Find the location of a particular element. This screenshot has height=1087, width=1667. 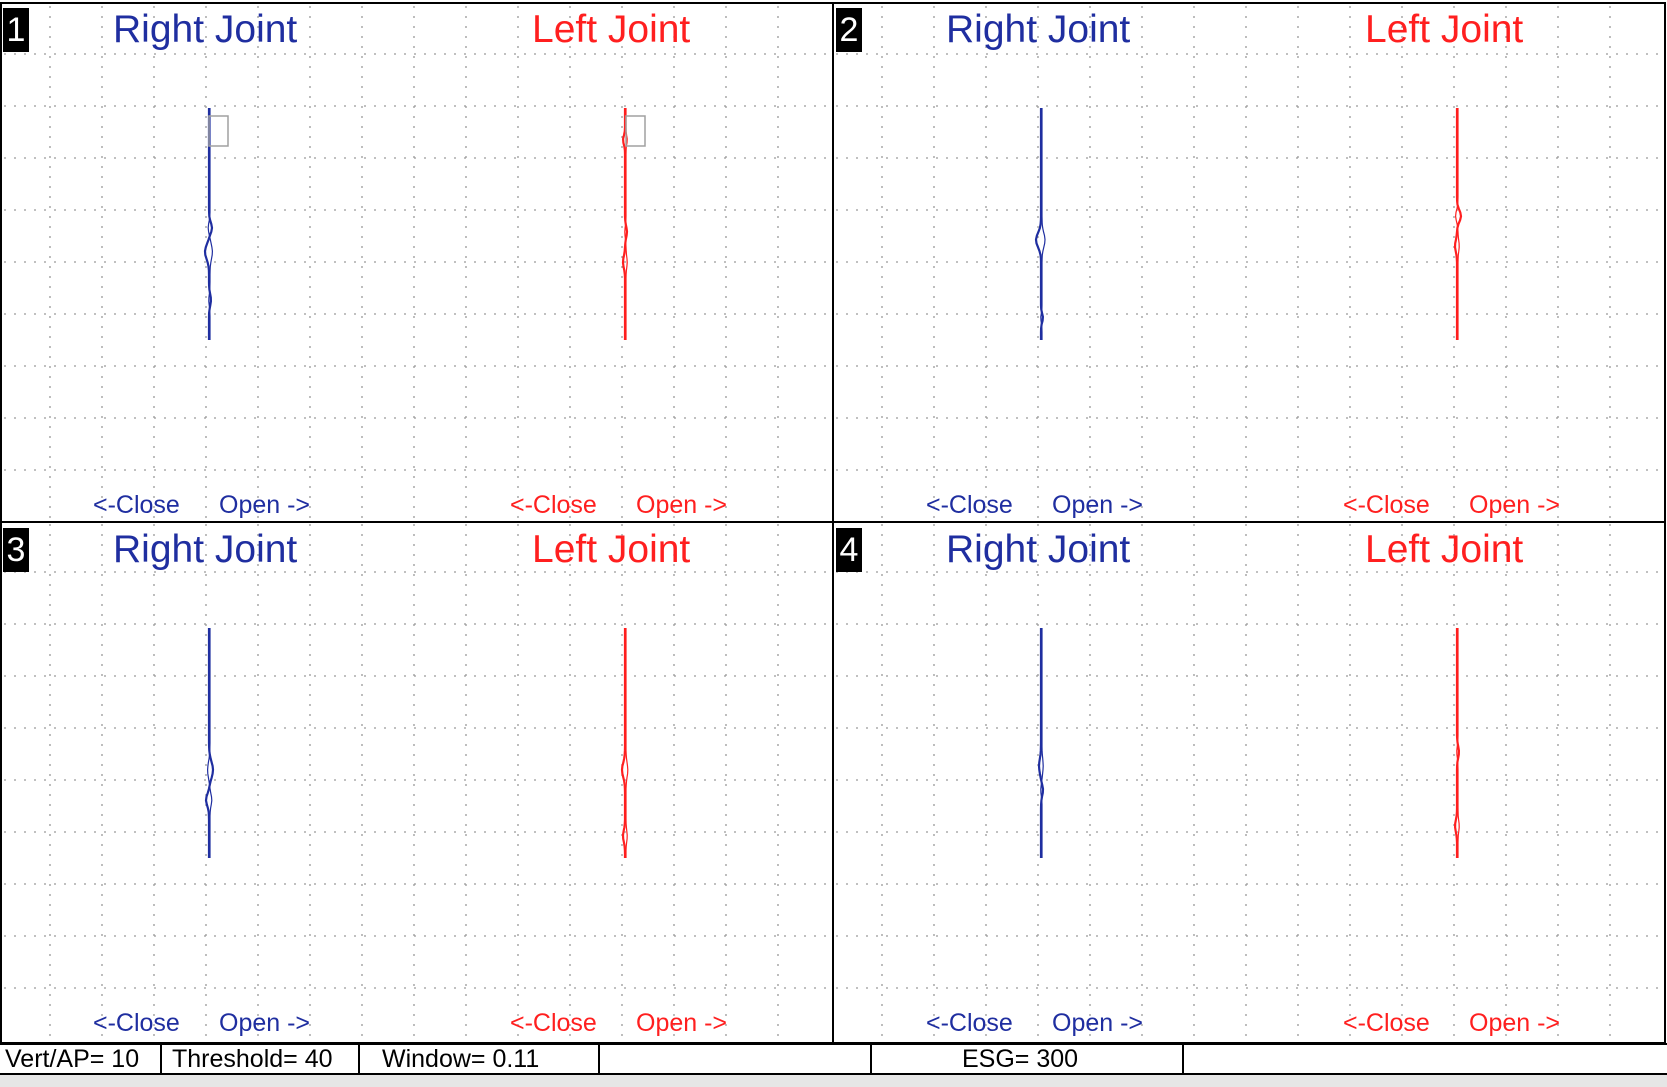

left-joint-trace-3-return is located at coordinates (627, 743).